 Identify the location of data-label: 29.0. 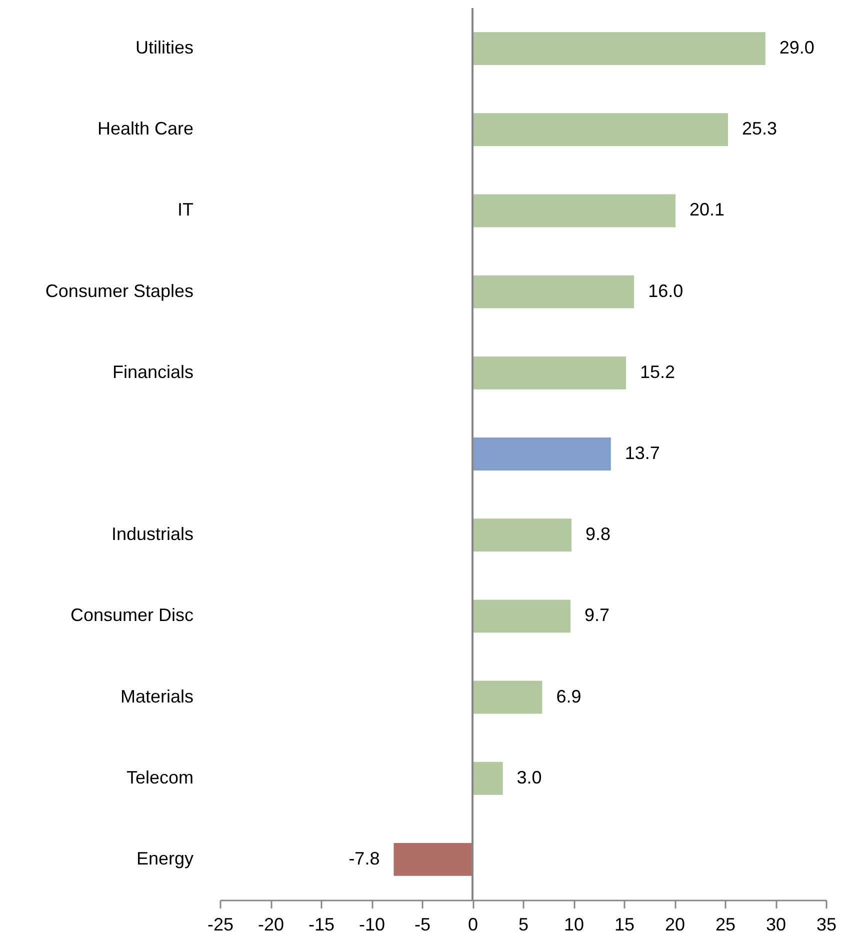
(796, 48).